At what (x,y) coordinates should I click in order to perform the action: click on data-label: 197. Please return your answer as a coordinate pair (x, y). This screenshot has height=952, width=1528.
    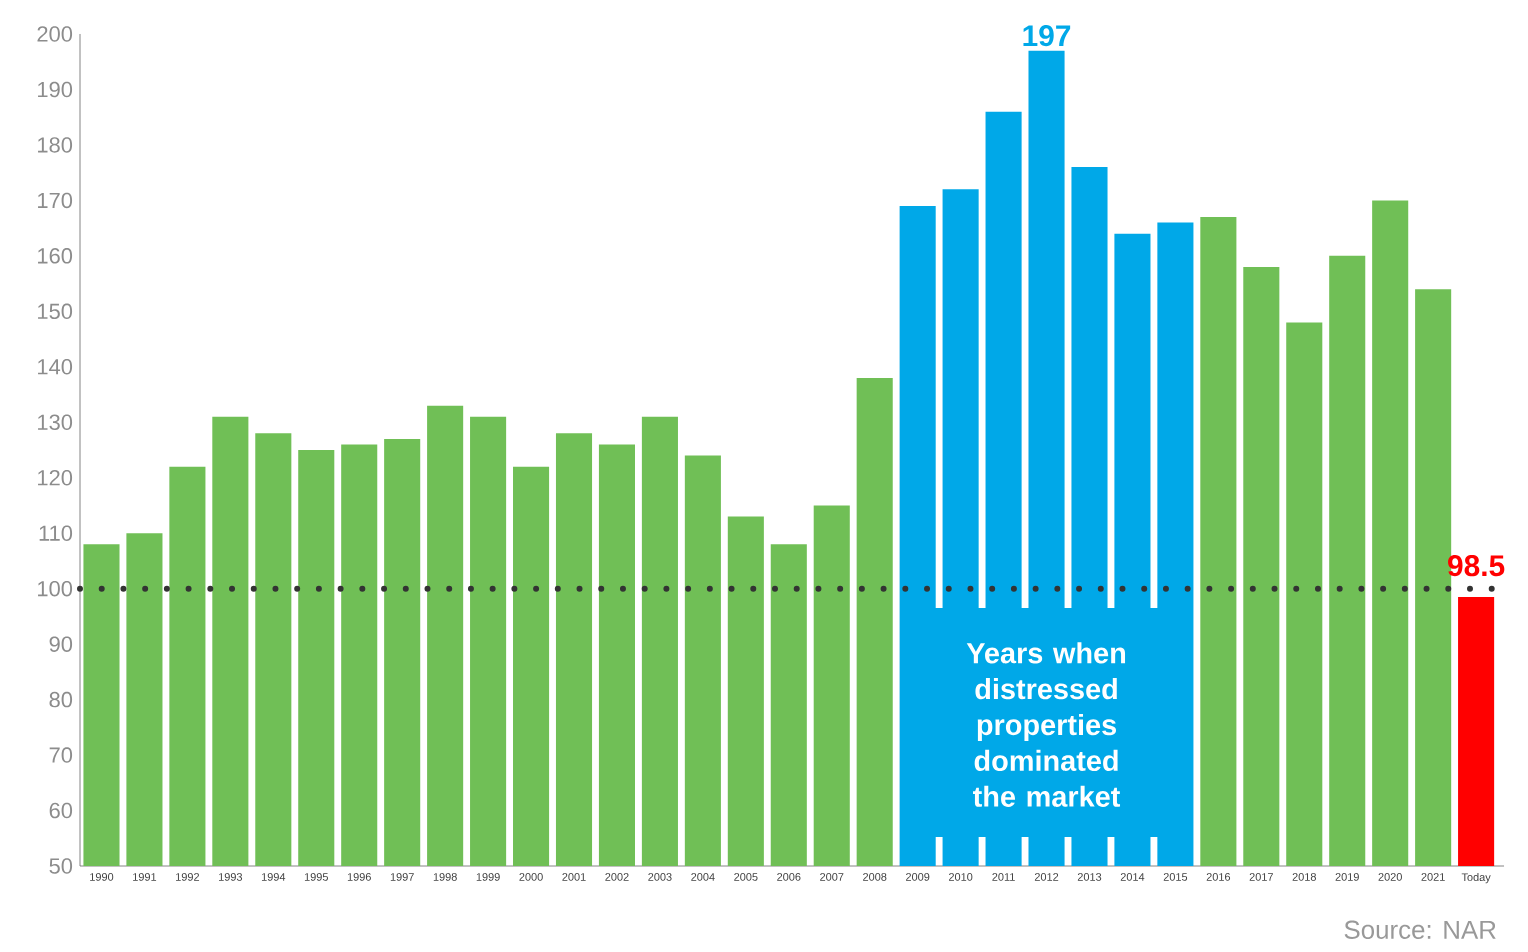
    Looking at the image, I should click on (1047, 36).